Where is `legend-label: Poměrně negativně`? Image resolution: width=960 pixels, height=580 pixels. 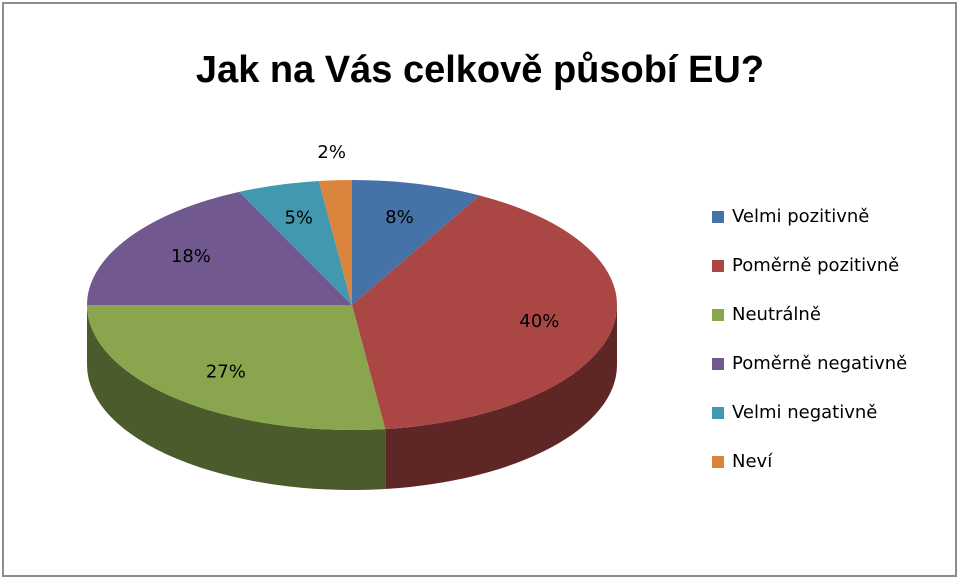
legend-label: Poměrně negativně is located at coordinates (819, 363).